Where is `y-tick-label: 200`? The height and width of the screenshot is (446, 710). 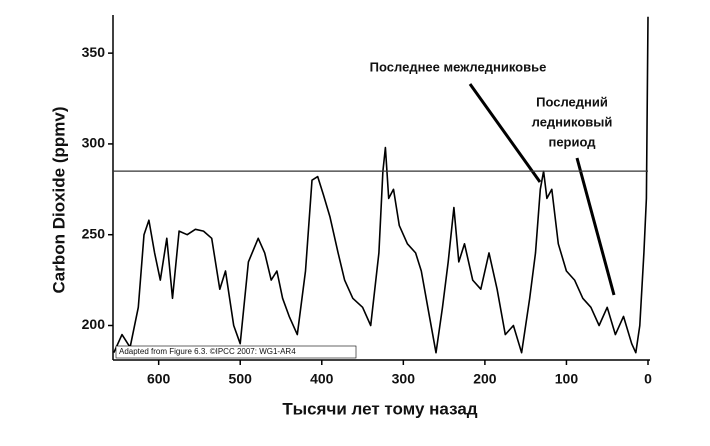
y-tick-label: 200 is located at coordinates (94, 324).